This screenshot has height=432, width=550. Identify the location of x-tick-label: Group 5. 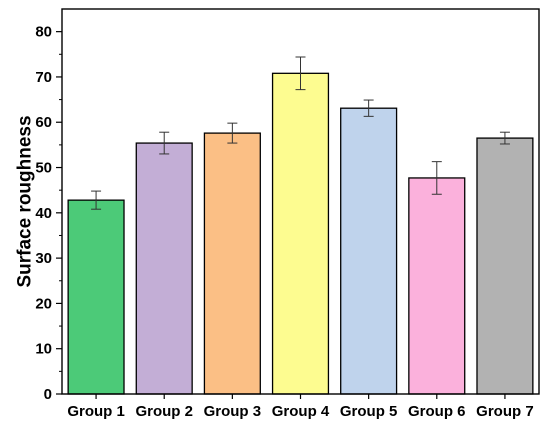
(369, 411).